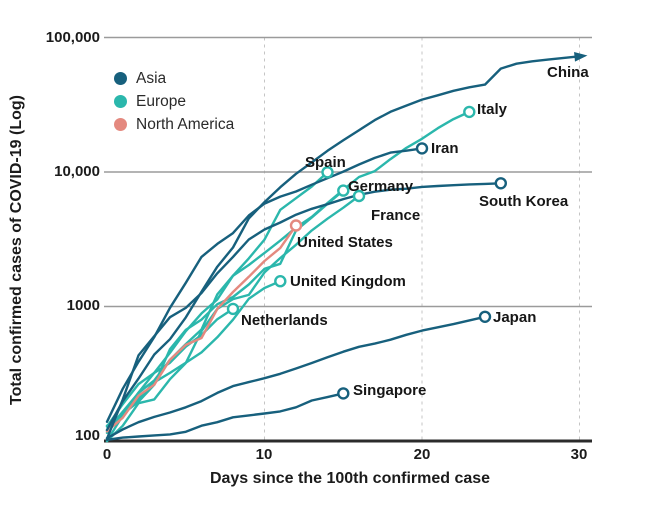 The width and height of the screenshot is (650, 520). I want to click on y-axis-title: Total confirmed cases of COVID-19 (Log), so click(16, 250).